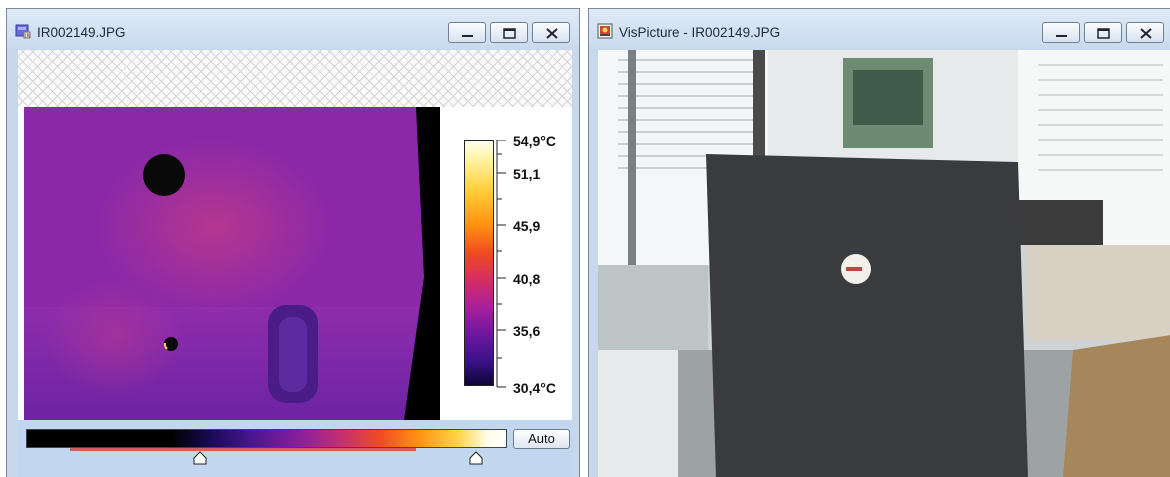 This screenshot has height=477, width=1170. I want to click on scale-max-label: 54,9°C, so click(534, 141).